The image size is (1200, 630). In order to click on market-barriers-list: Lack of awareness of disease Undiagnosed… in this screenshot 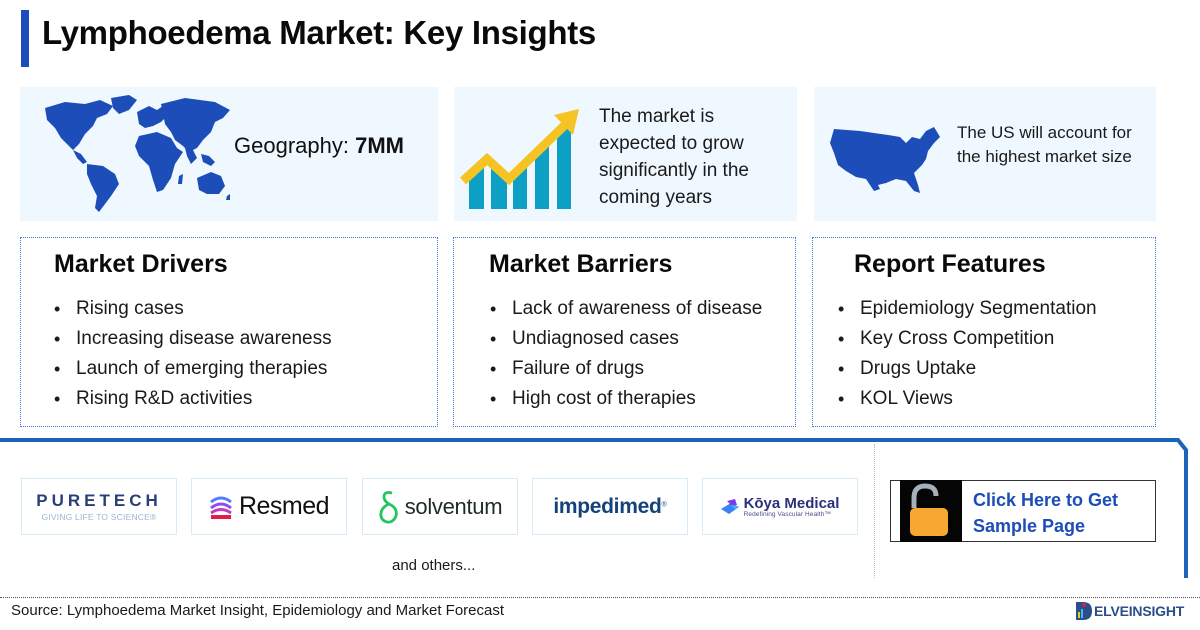, I will do `click(626, 354)`.